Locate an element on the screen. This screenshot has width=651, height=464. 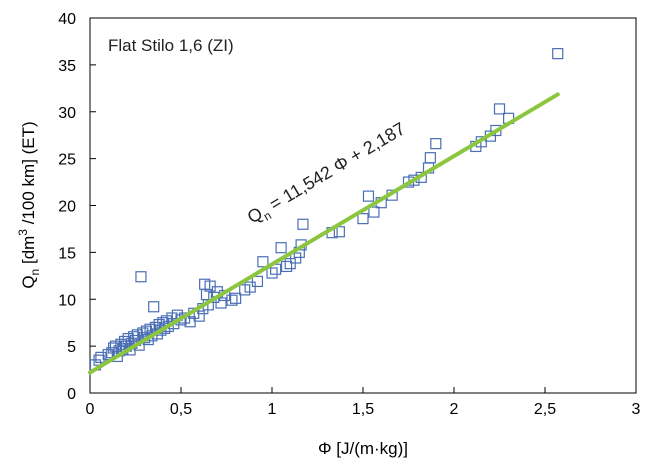
y-tick-label: 5 is located at coordinates (71, 347).